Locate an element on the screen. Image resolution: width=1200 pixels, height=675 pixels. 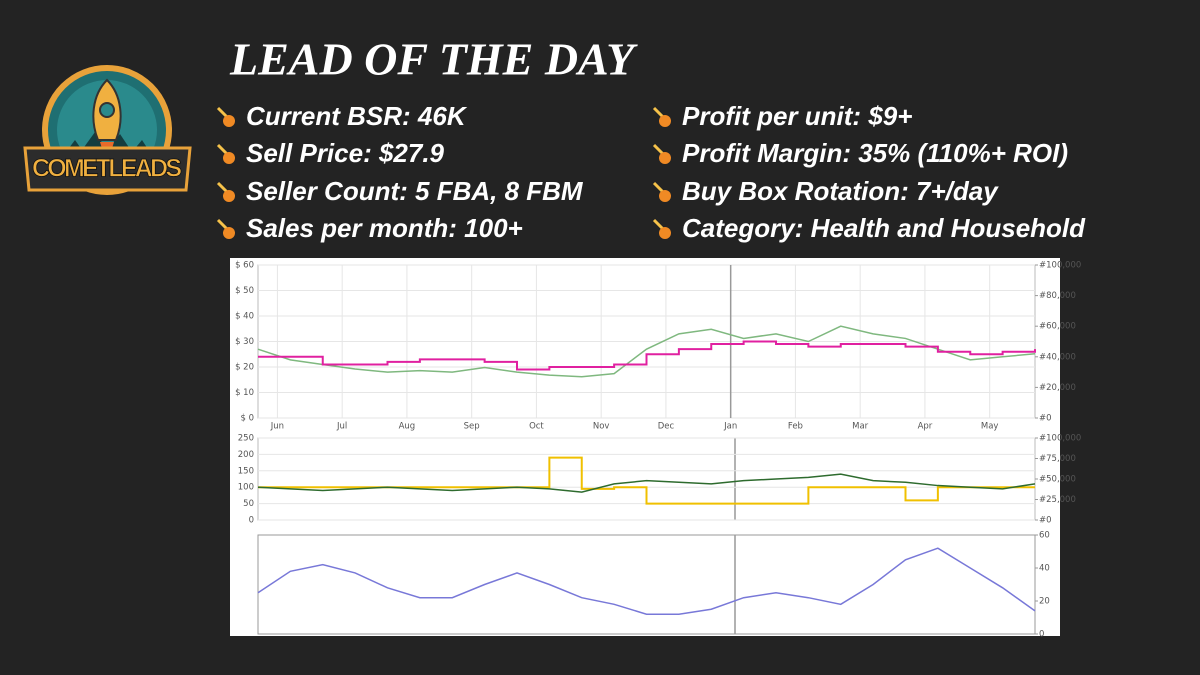
bullet: Current BSR: 46K is located at coordinates (357, 116).